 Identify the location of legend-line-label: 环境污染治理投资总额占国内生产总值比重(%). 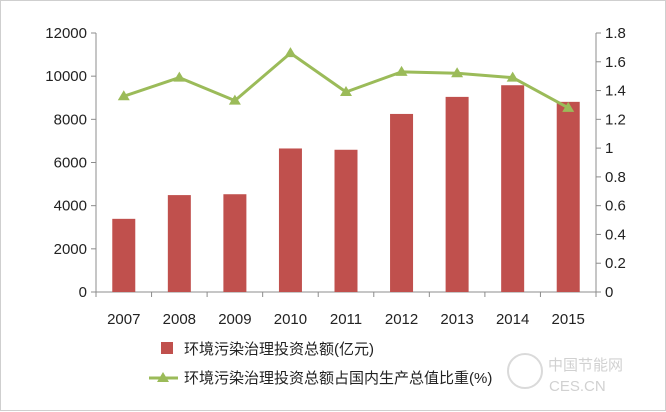
(338, 378).